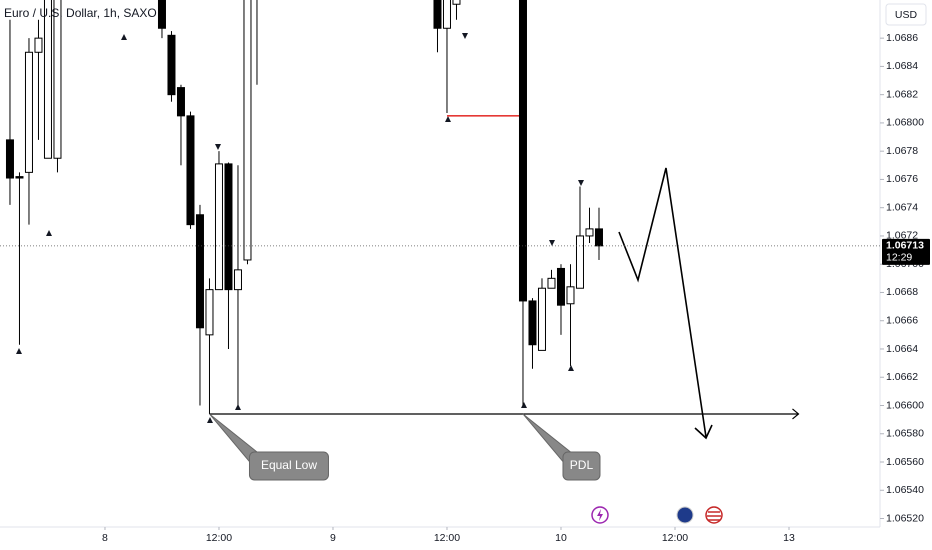 This screenshot has height=550, width=932. Describe the element at coordinates (657, 515) in the screenshot. I see `event-icons` at that location.